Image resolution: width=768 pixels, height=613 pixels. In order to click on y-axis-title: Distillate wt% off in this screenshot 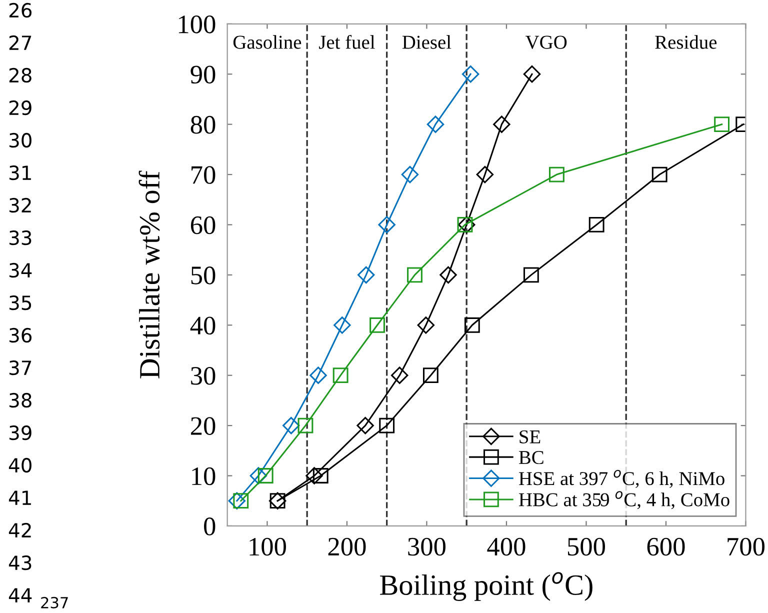, I will do `click(149, 274)`.